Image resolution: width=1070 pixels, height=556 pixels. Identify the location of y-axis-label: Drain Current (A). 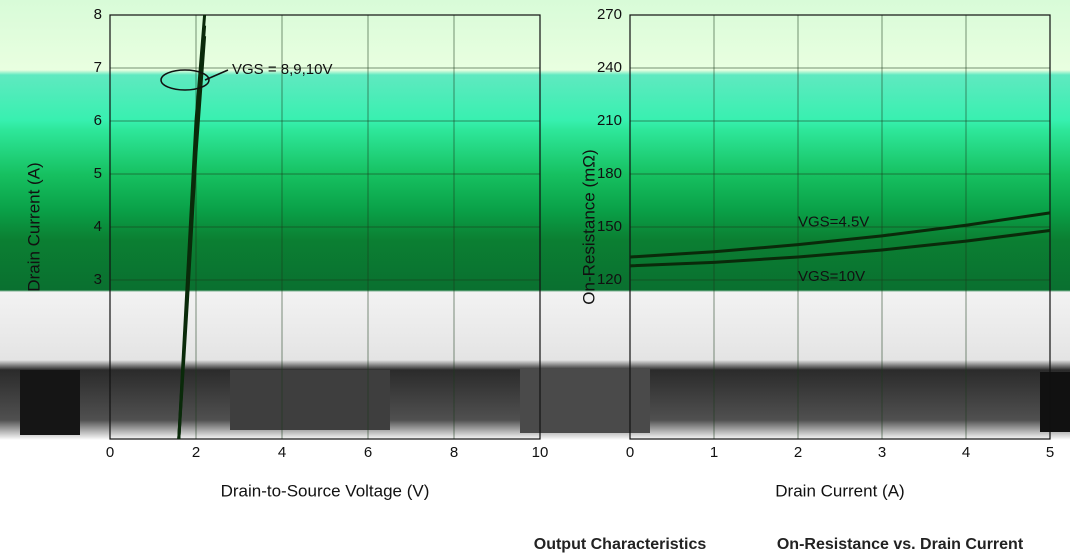
(33, 226).